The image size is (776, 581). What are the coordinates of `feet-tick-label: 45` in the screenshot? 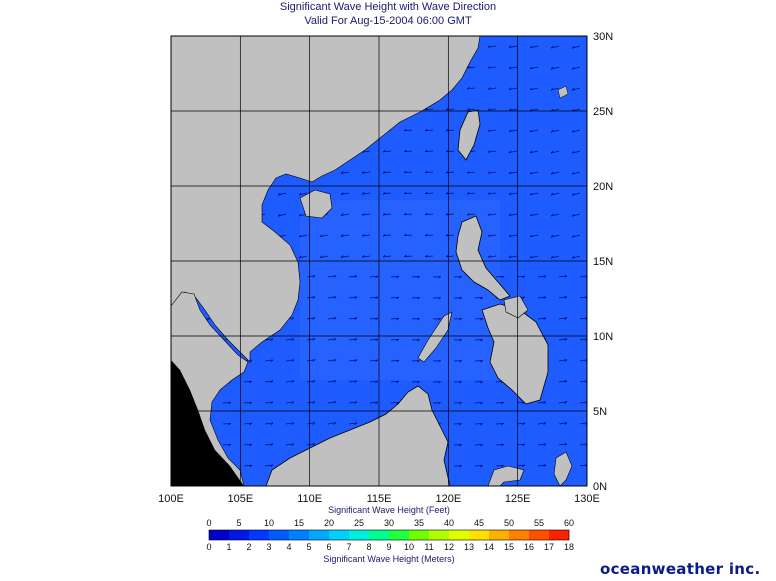 It's located at (479, 523).